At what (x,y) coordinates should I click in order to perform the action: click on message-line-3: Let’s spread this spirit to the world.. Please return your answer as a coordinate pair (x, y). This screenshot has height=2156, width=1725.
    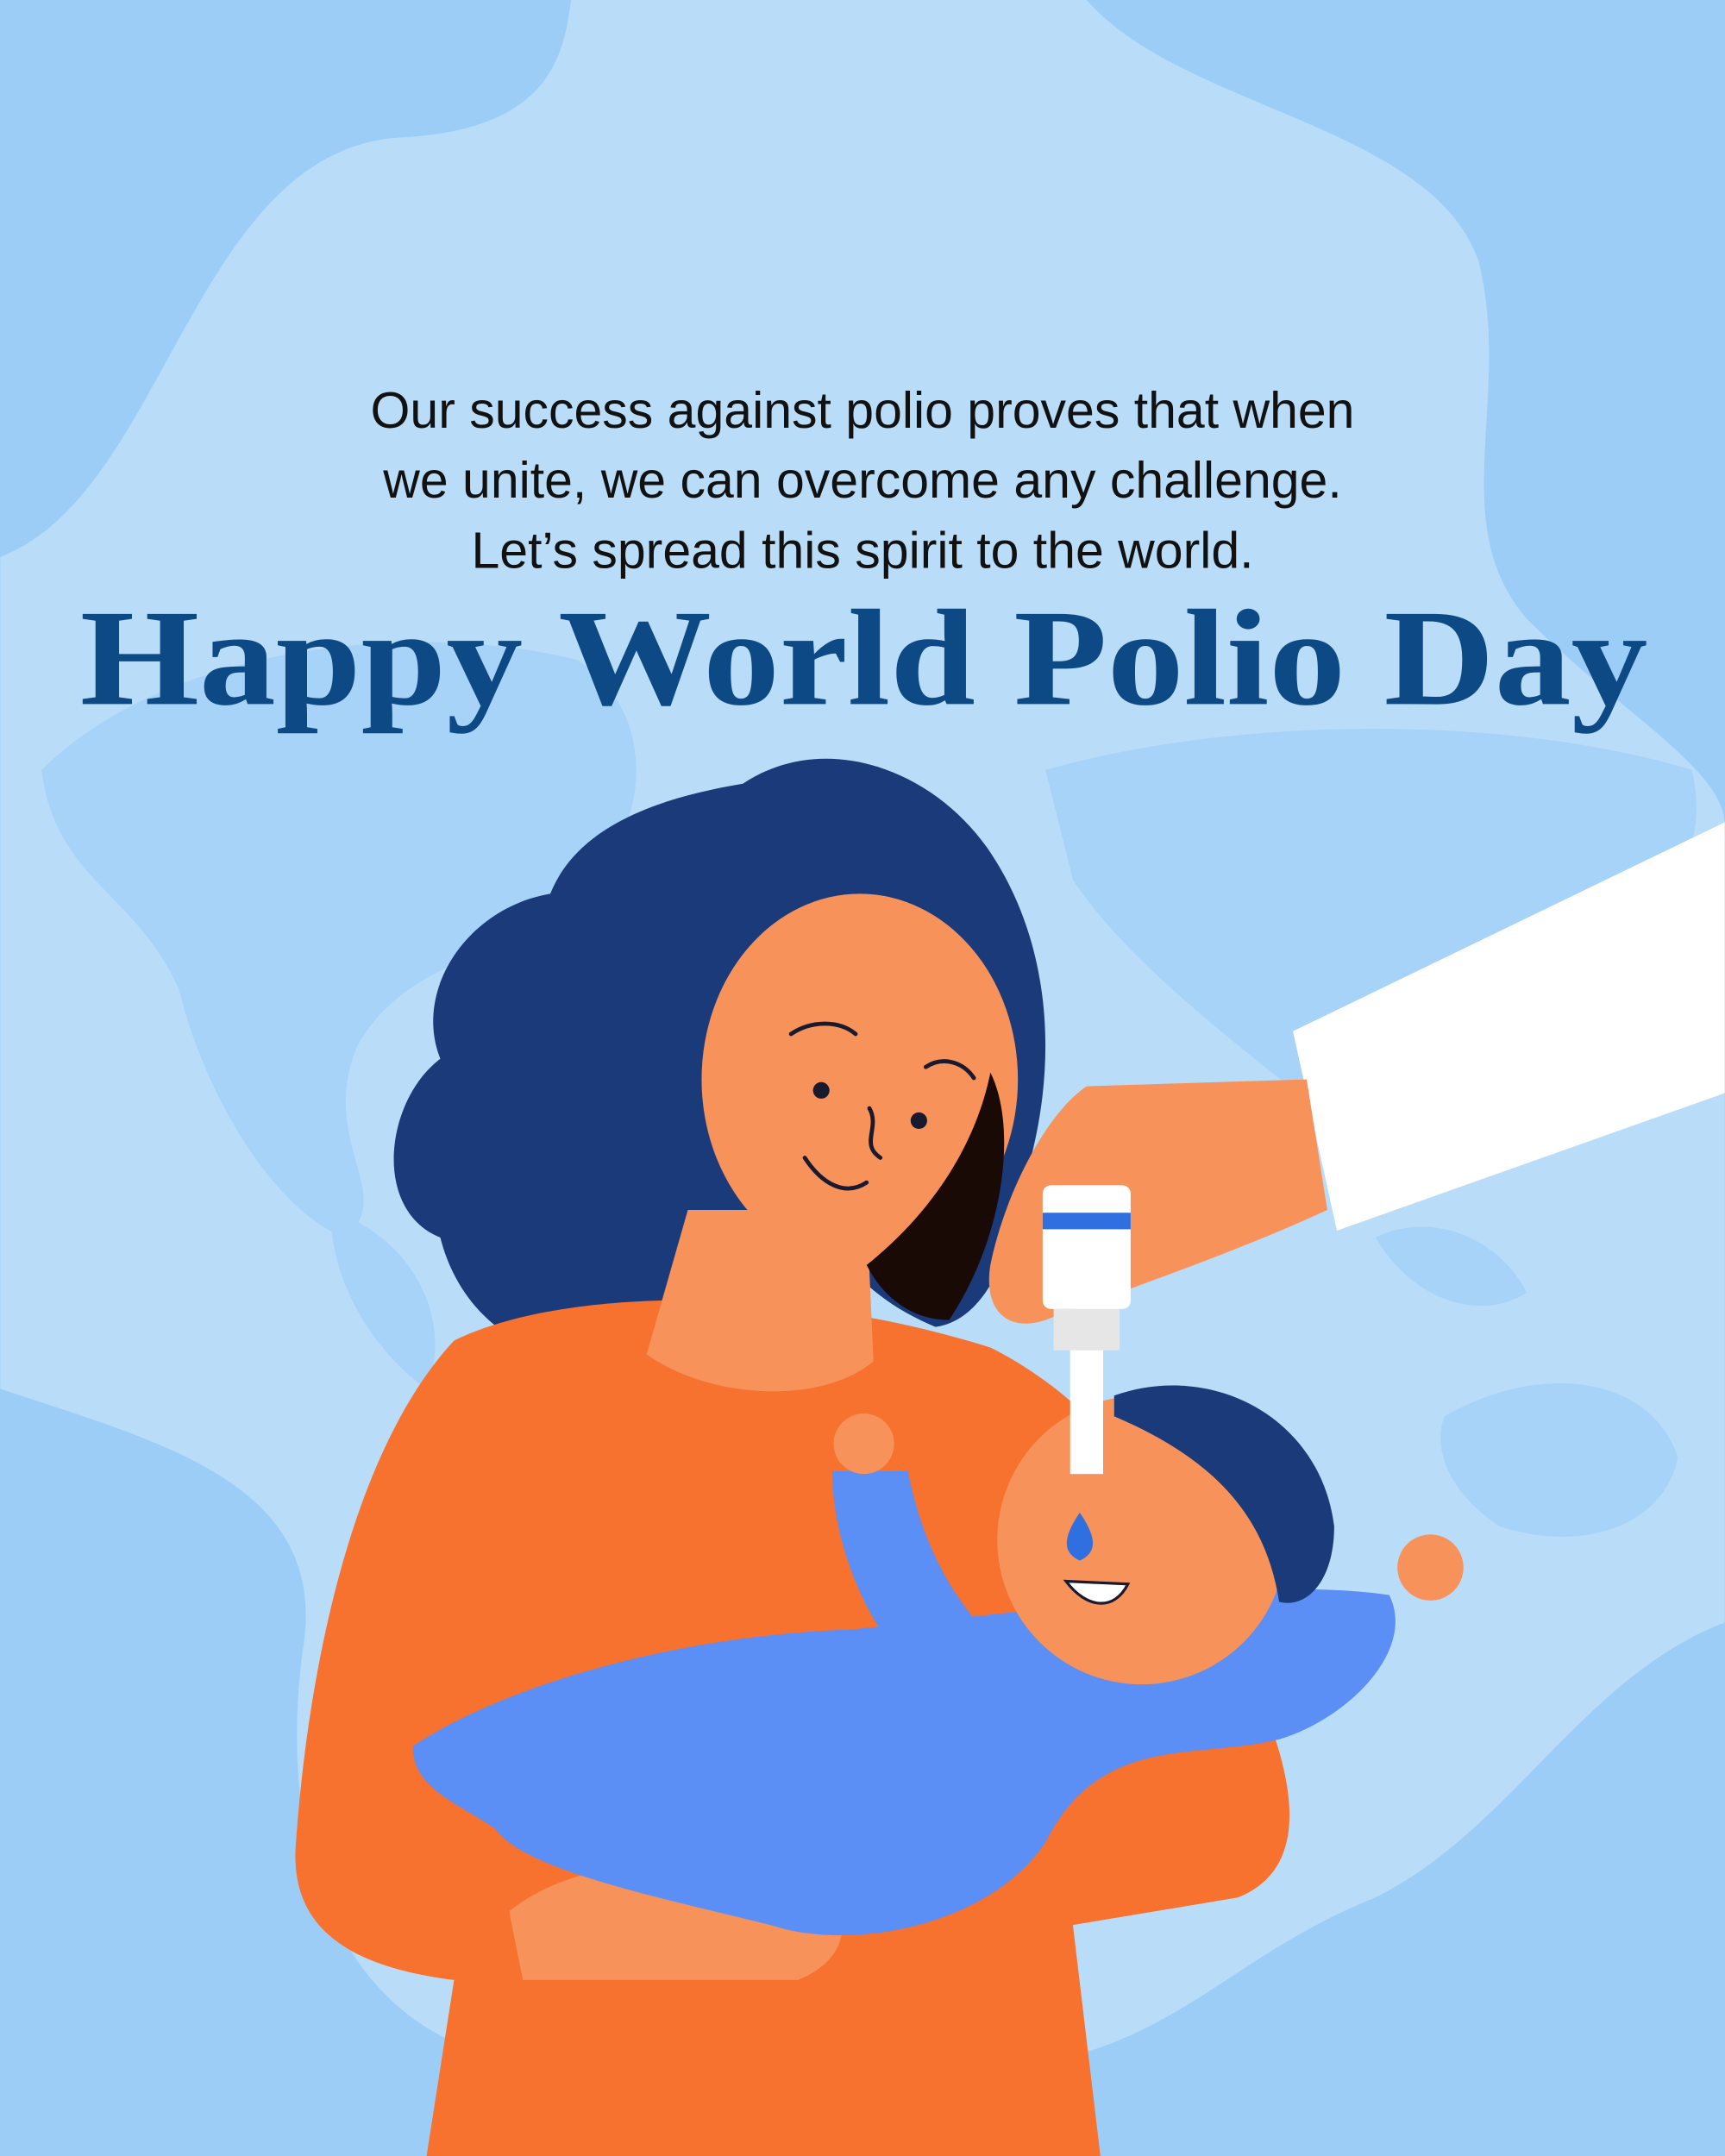
    Looking at the image, I should click on (862, 550).